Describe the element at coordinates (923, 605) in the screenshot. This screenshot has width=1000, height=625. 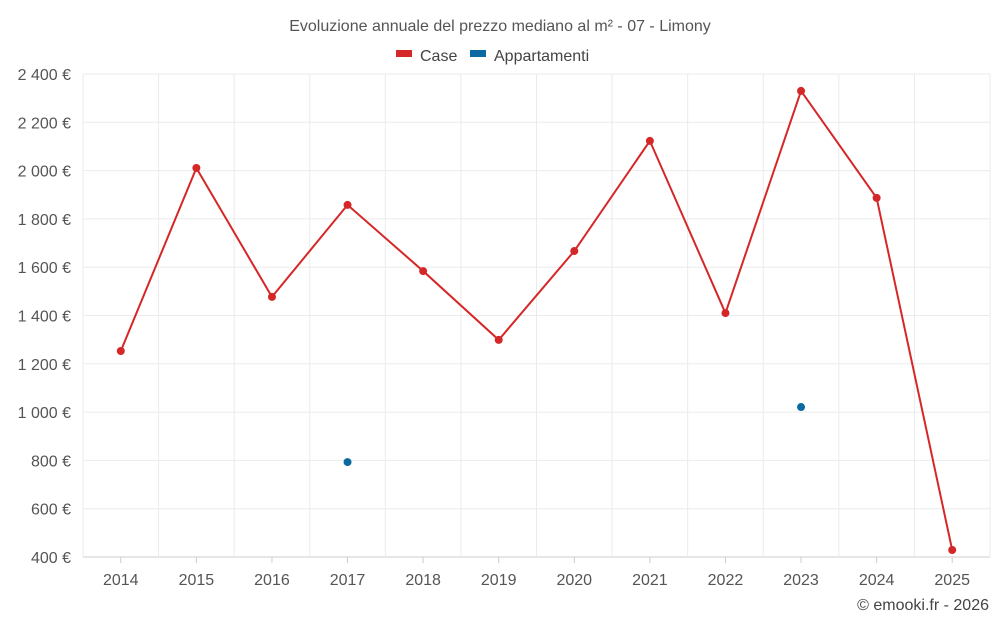
I see `credit-text: © emooki.fr - 2026` at that location.